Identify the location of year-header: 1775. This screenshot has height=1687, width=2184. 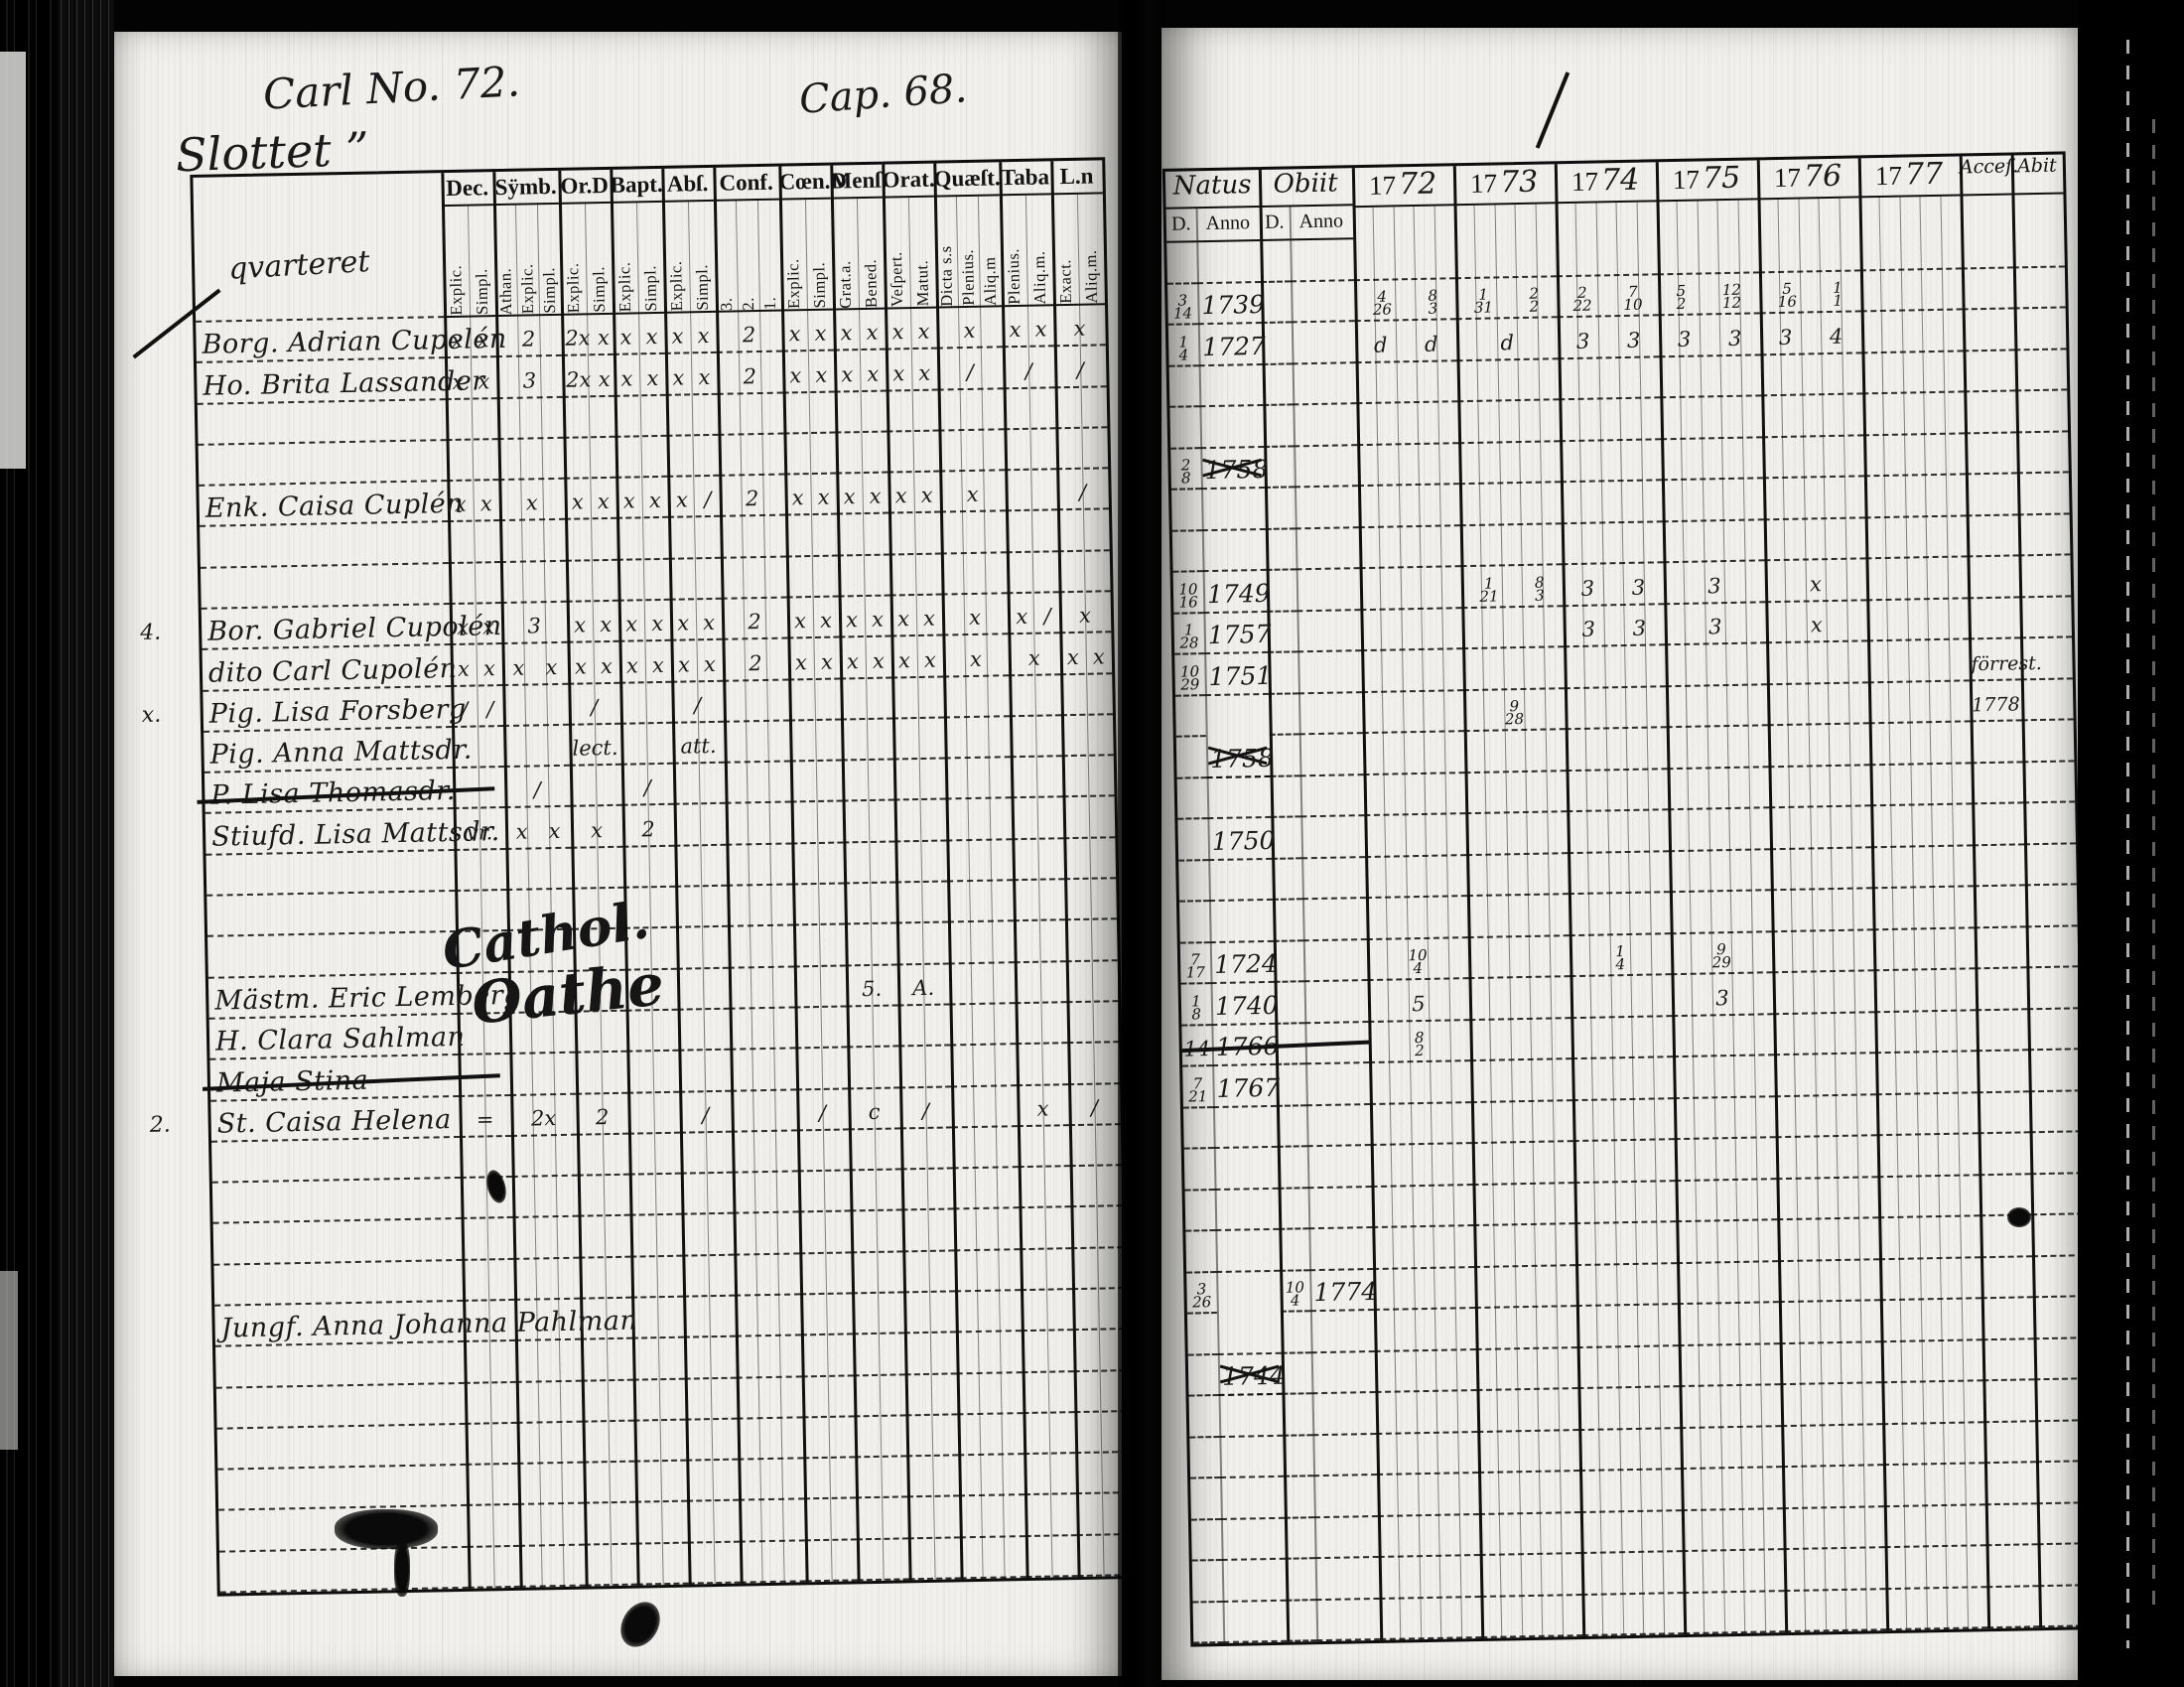
(1706, 181).